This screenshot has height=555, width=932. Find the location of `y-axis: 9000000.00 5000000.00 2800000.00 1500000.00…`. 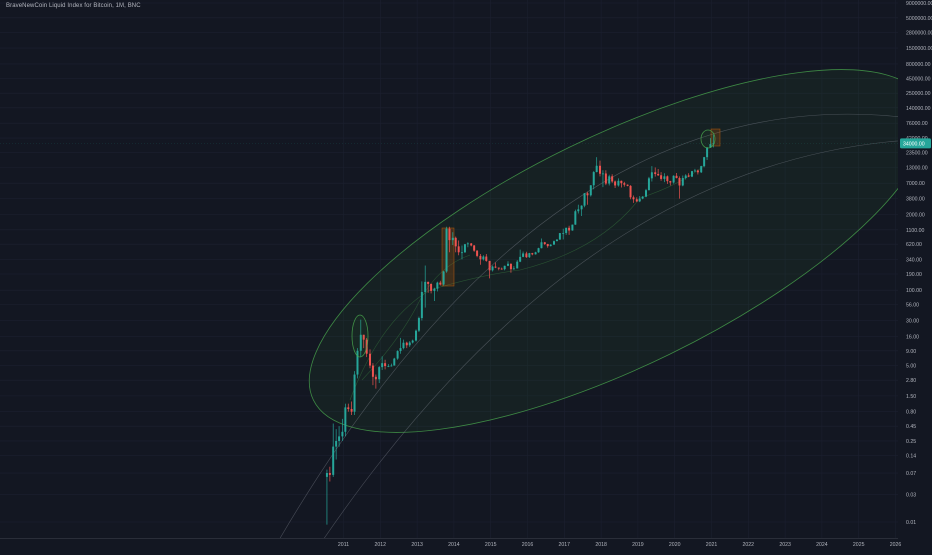

y-axis: 9000000.00 5000000.00 2800000.00 1500000.00… is located at coordinates (915, 275).